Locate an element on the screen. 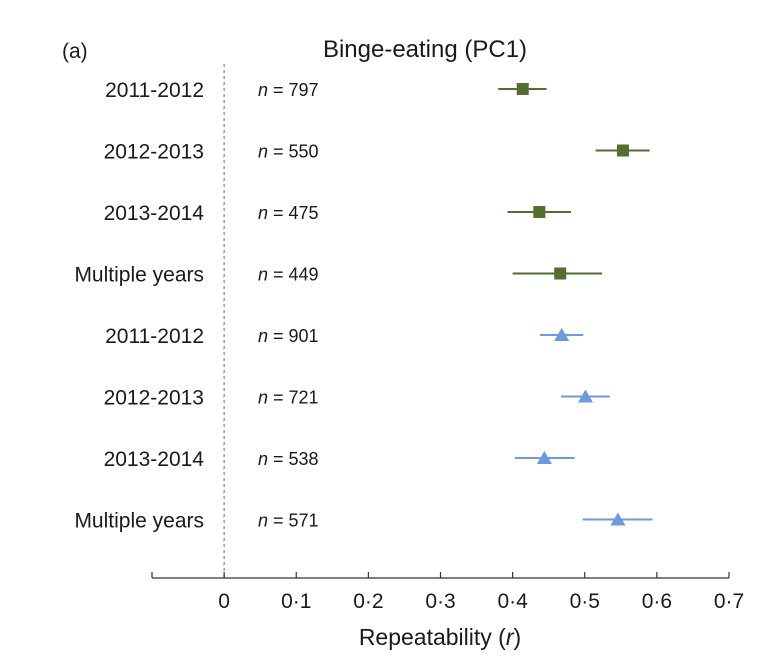 The height and width of the screenshot is (670, 778). row-sample-size: n = 550 is located at coordinates (288, 152).